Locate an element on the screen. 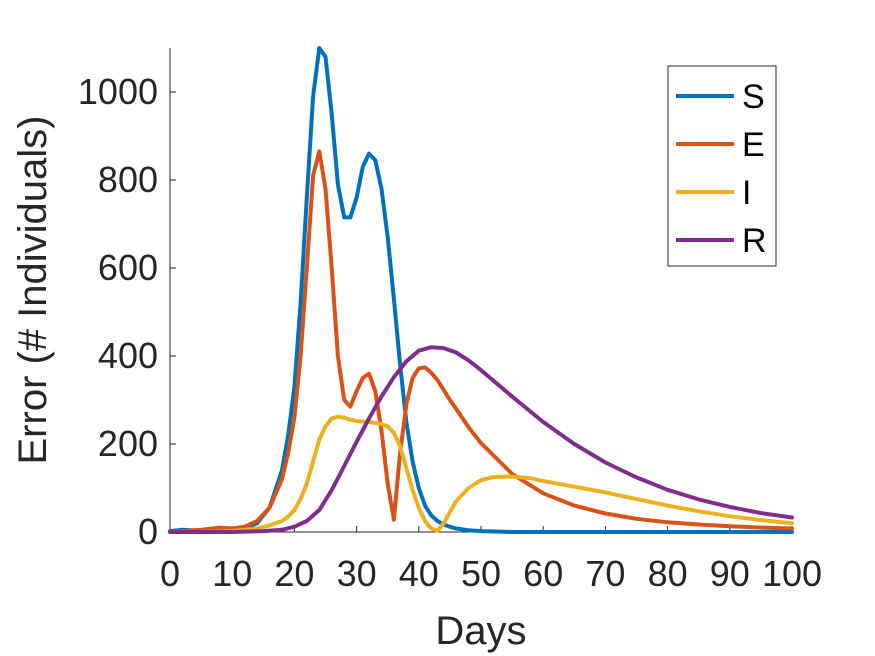  x-tick-label: 10 is located at coordinates (232, 573).